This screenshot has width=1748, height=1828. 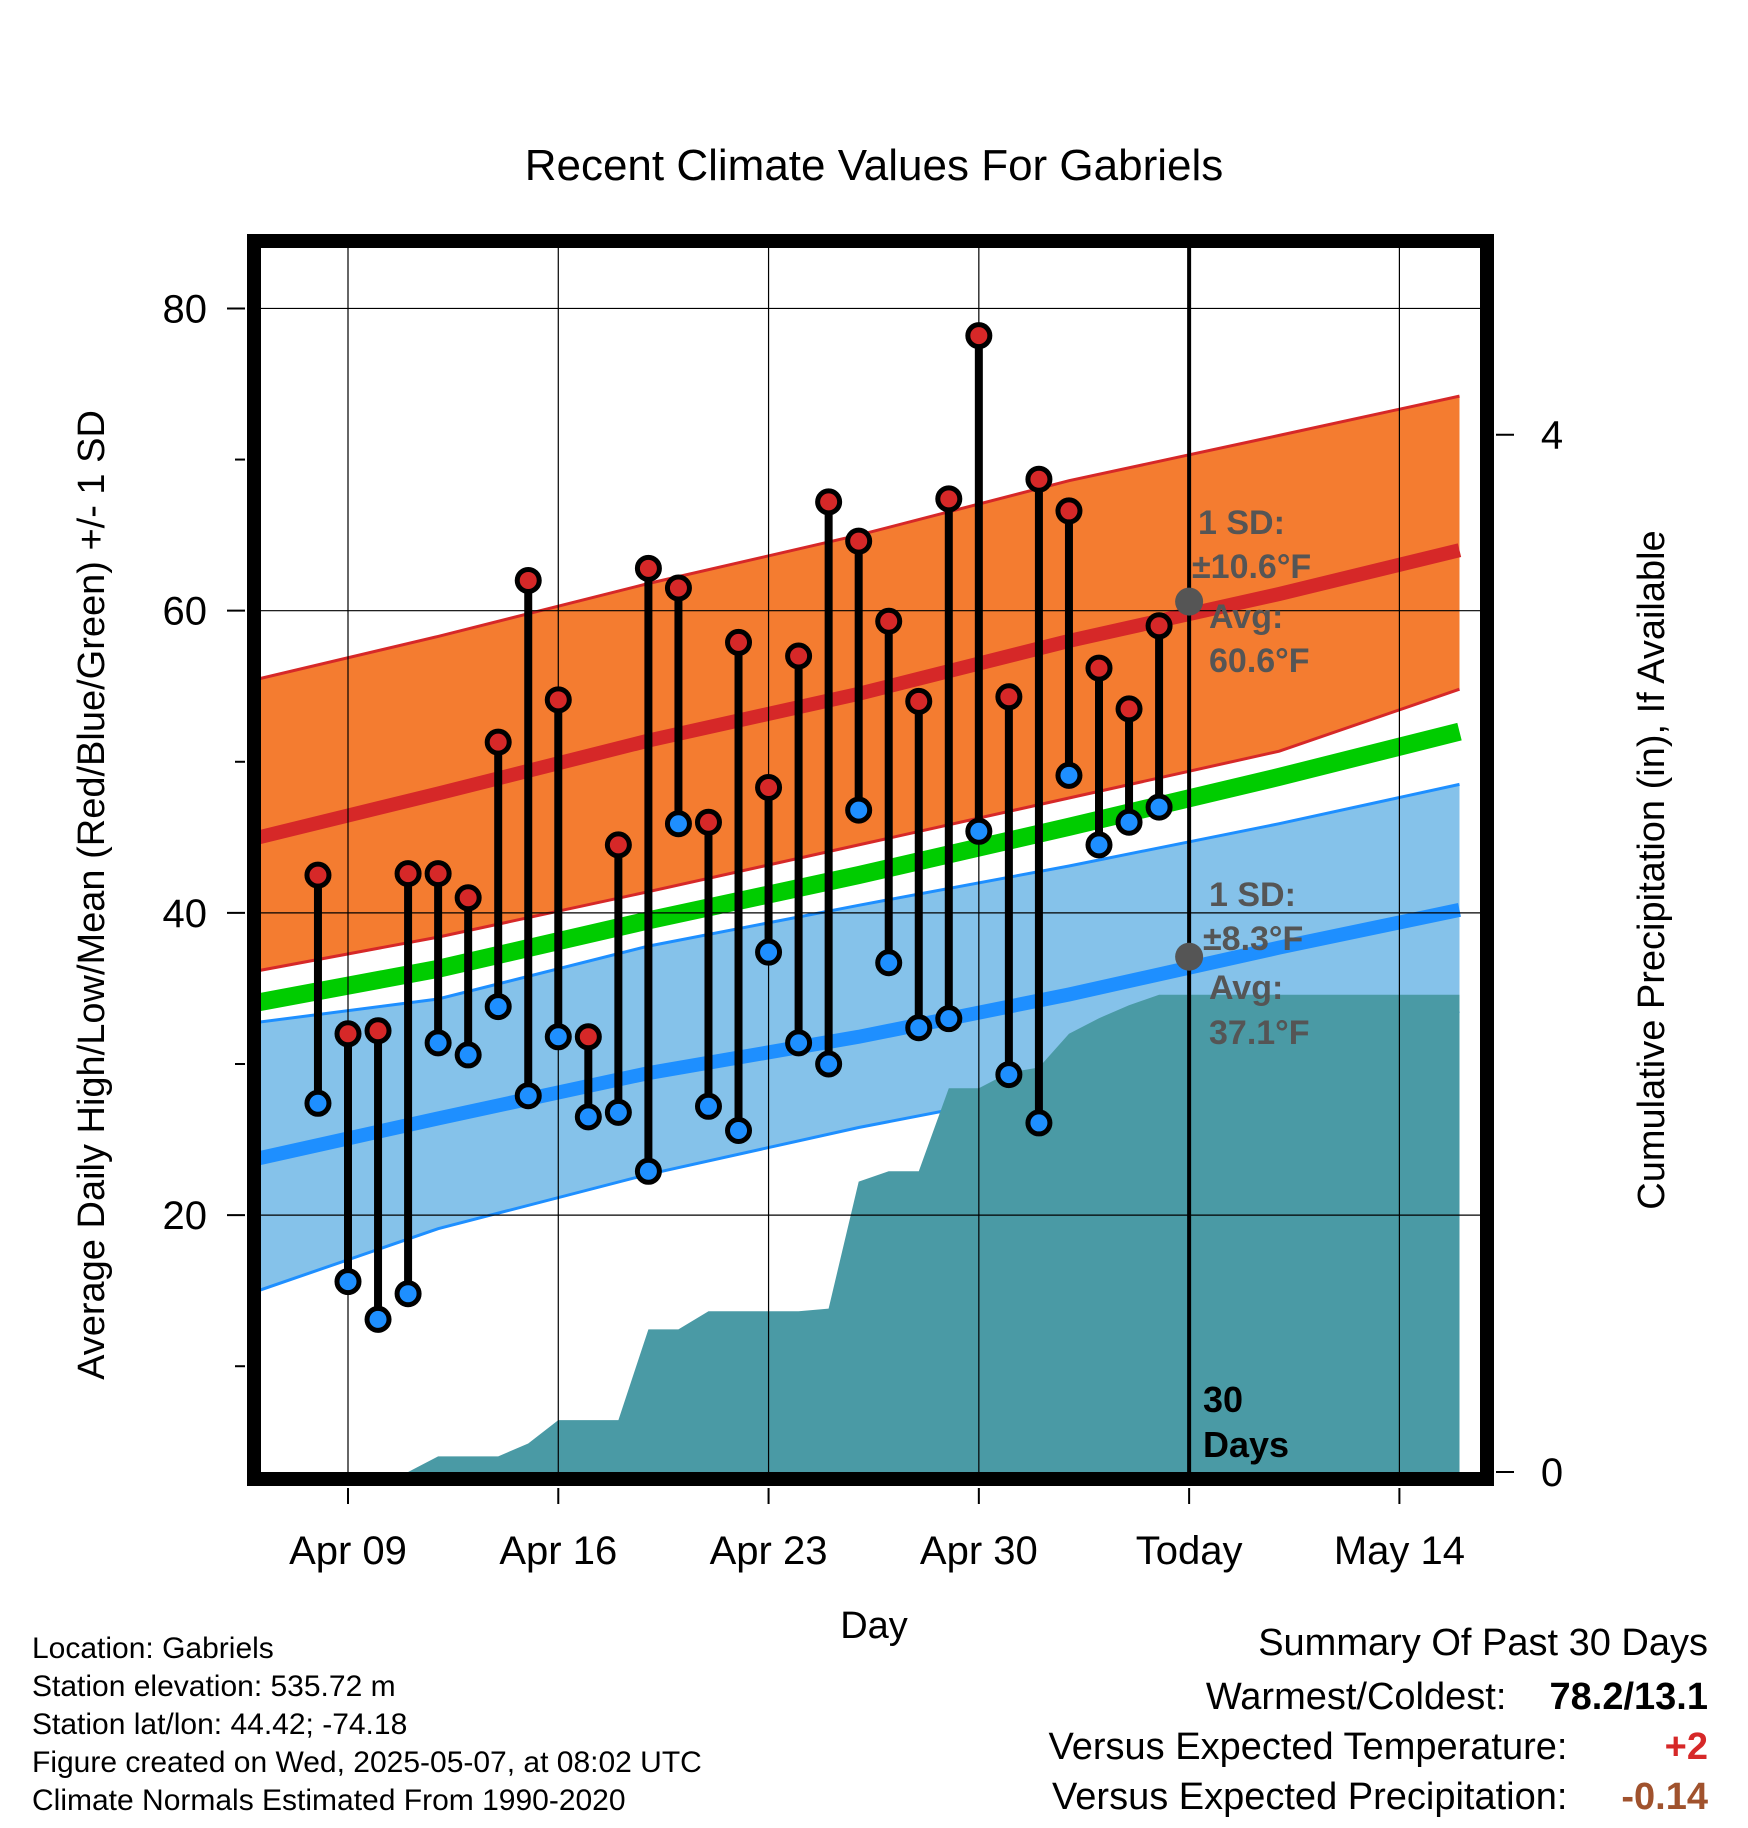 I want to click on summary-temp: Versus Expected Temperature: +2, so click(x=1378, y=1747).